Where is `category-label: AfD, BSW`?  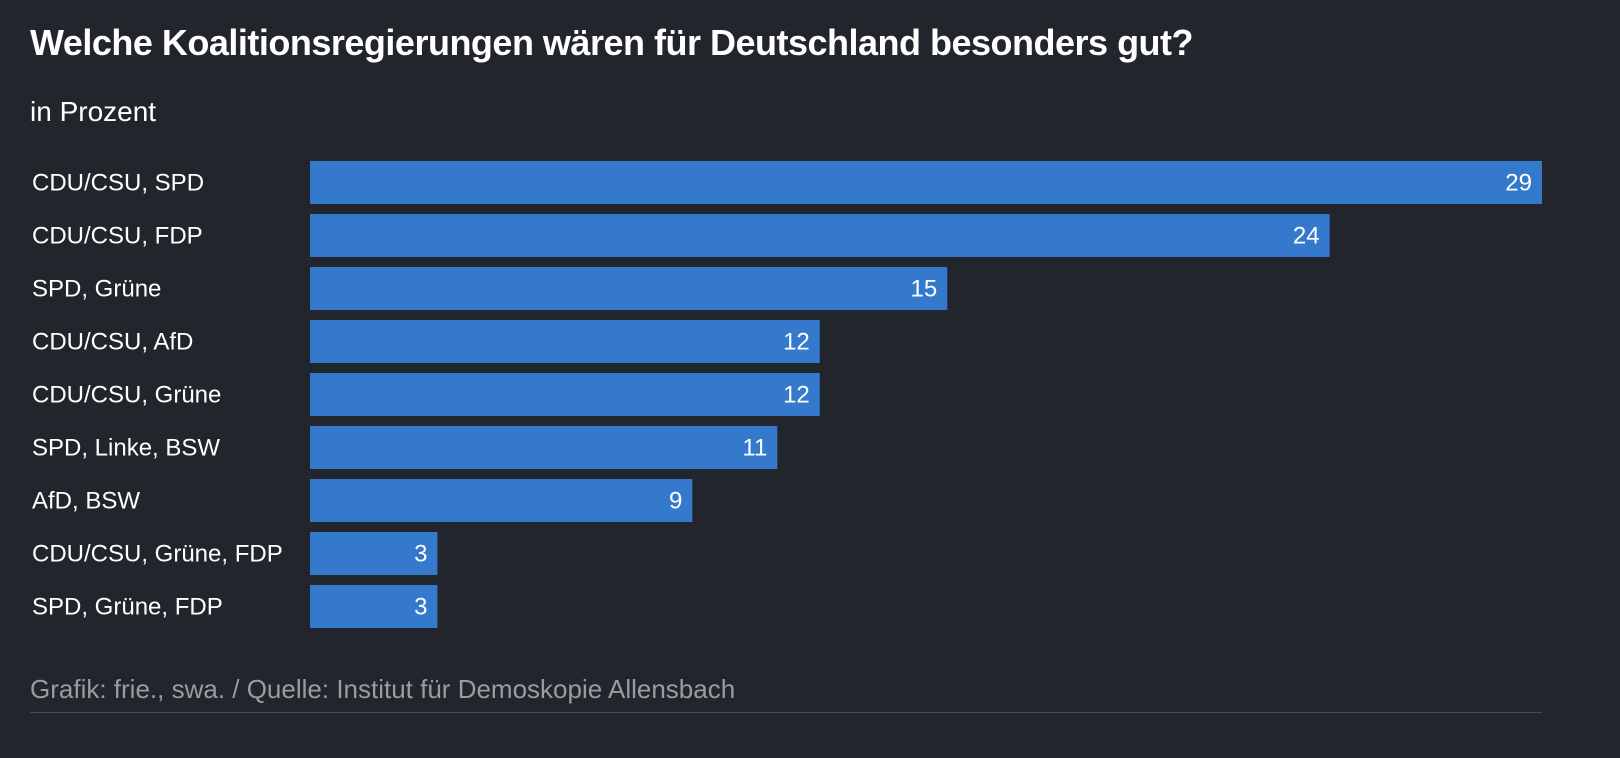
category-label: AfD, BSW is located at coordinates (86, 501).